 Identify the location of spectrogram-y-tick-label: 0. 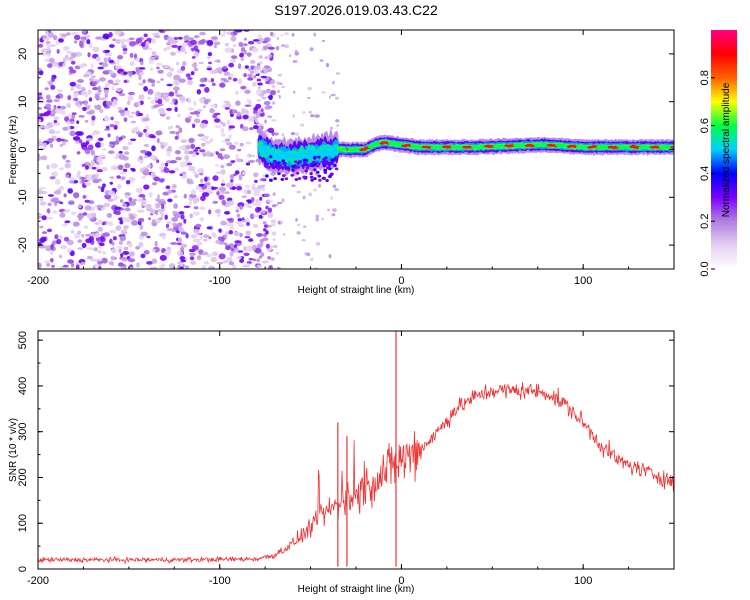
(23, 149).